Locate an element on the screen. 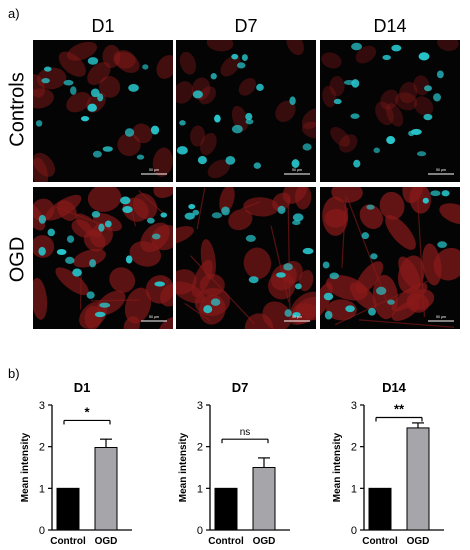 This screenshot has height=550, width=470. micrograph-ogd-d7: 50 µm is located at coordinates (246, 258).